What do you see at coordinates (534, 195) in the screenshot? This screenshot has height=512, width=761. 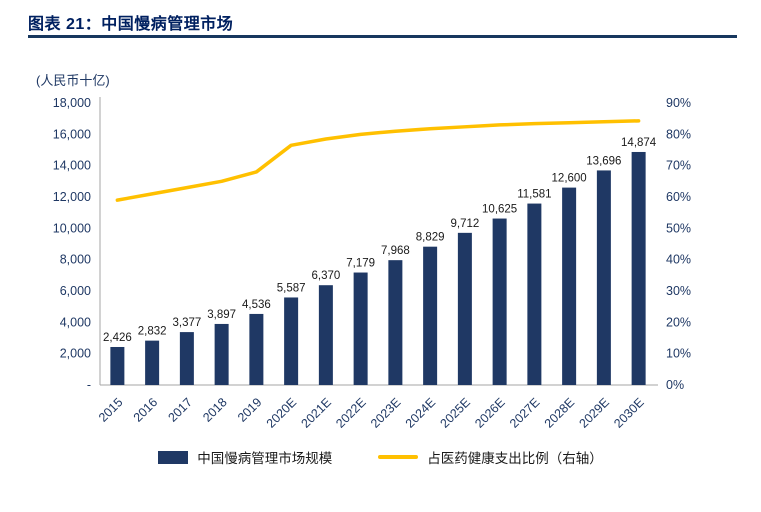 I see `bar-value-label: 11,581` at bounding box center [534, 195].